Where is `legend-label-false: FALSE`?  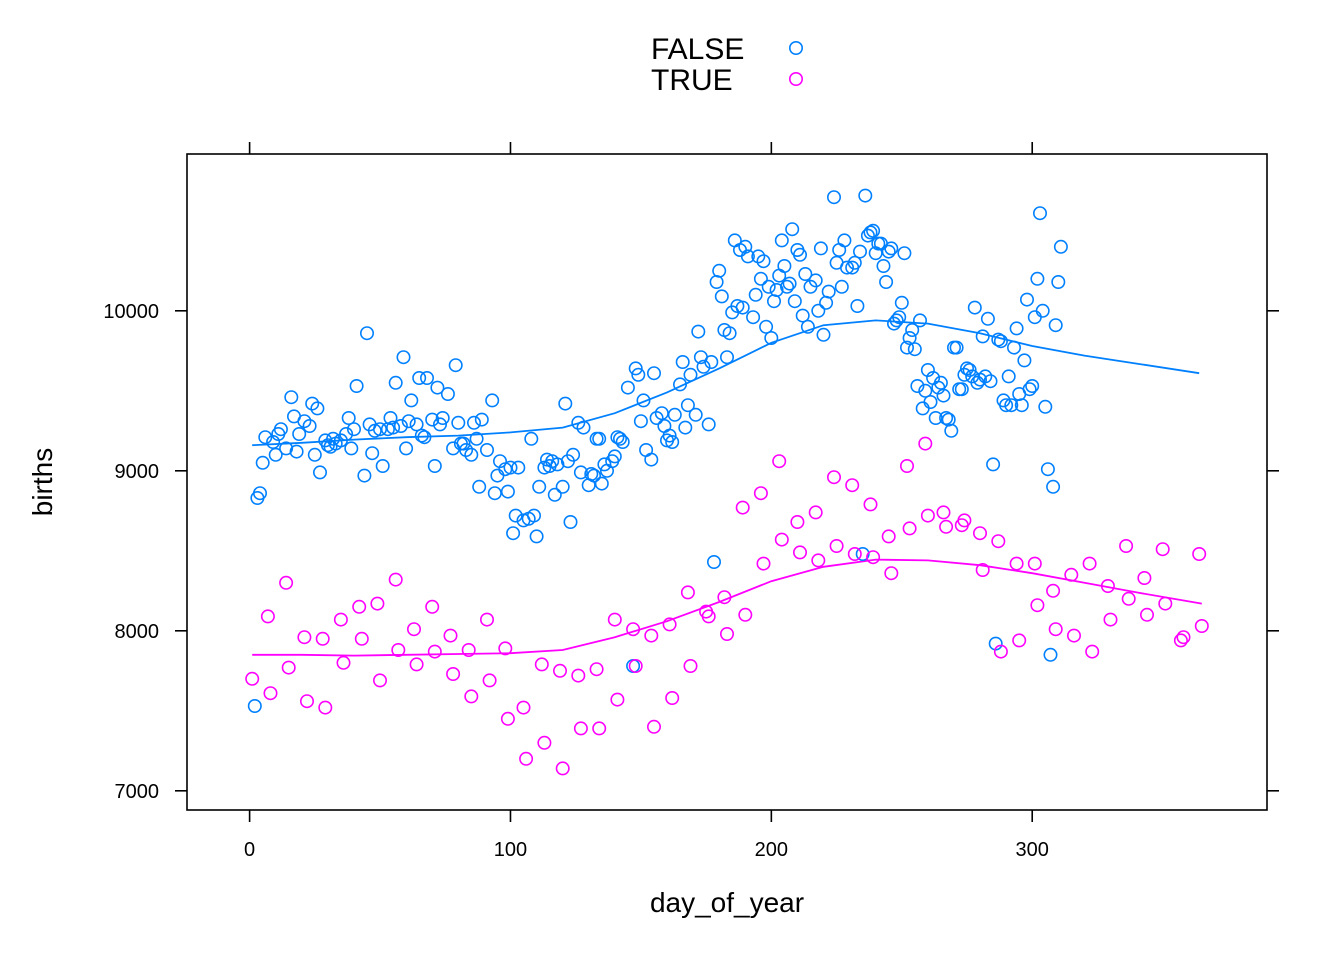 legend-label-false: FALSE is located at coordinates (697, 49).